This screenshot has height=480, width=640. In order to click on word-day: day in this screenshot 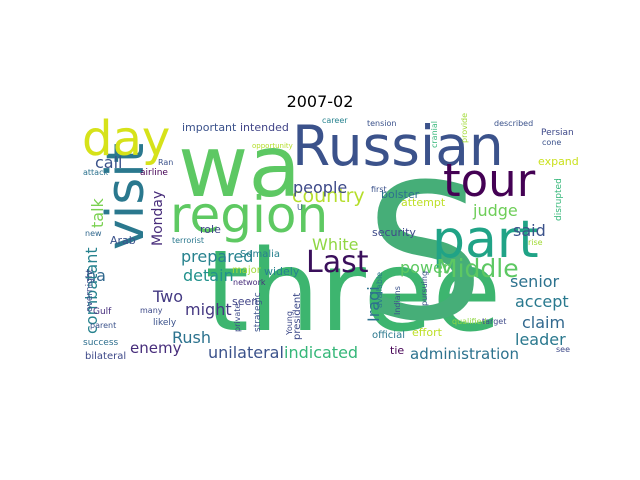, I will do `click(126, 139)`.